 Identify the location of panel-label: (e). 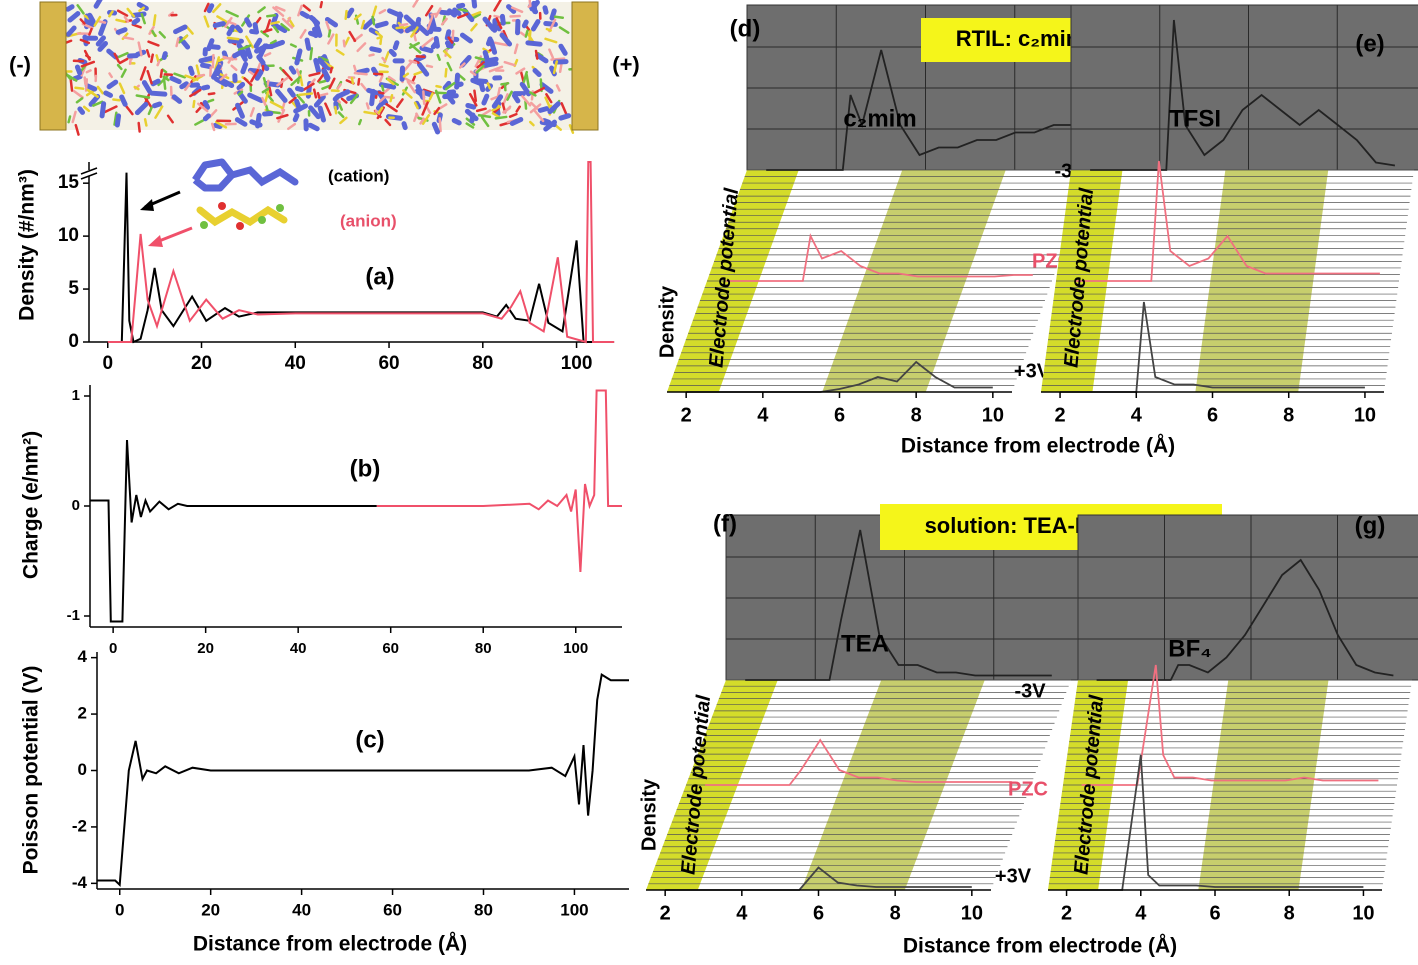
(1369, 43).